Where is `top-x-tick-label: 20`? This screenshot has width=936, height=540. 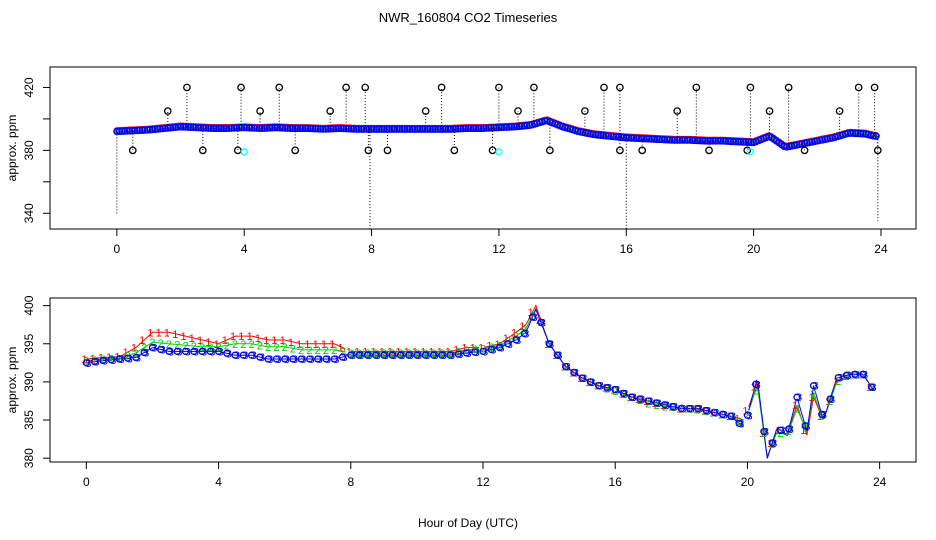
top-x-tick-label: 20 is located at coordinates (754, 249).